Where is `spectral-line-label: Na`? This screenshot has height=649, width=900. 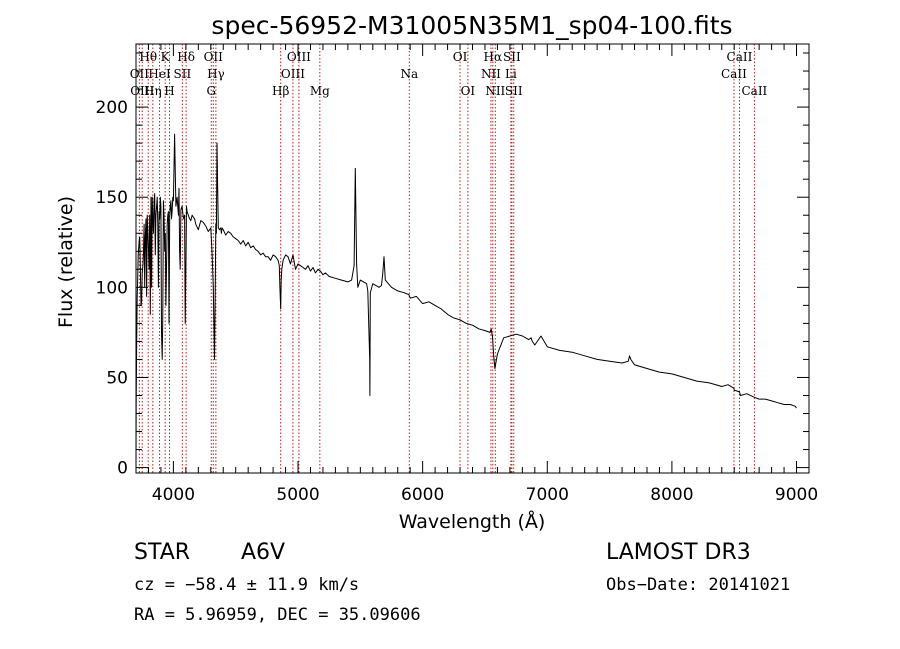
spectral-line-label: Na is located at coordinates (409, 74).